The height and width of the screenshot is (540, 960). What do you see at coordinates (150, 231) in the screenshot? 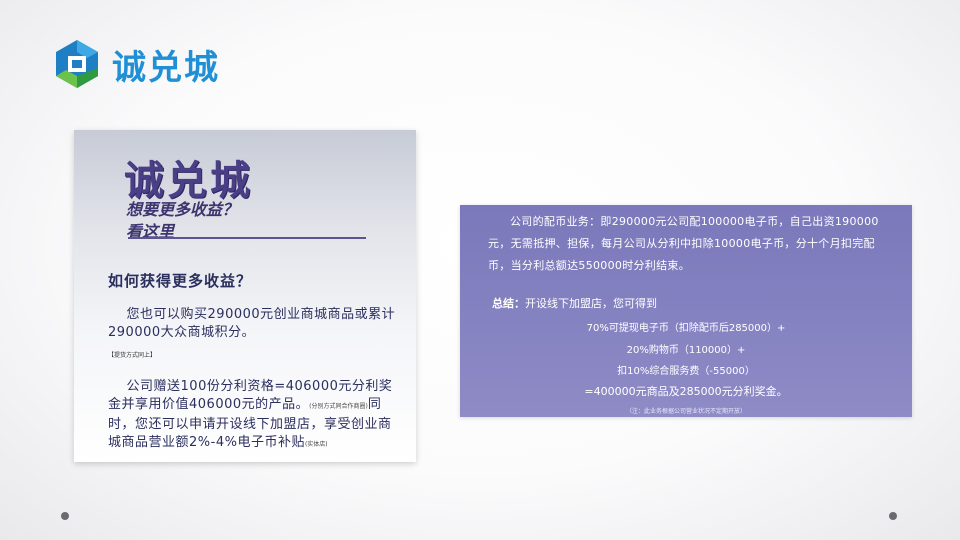
I see `tagline-2: 看这里` at bounding box center [150, 231].